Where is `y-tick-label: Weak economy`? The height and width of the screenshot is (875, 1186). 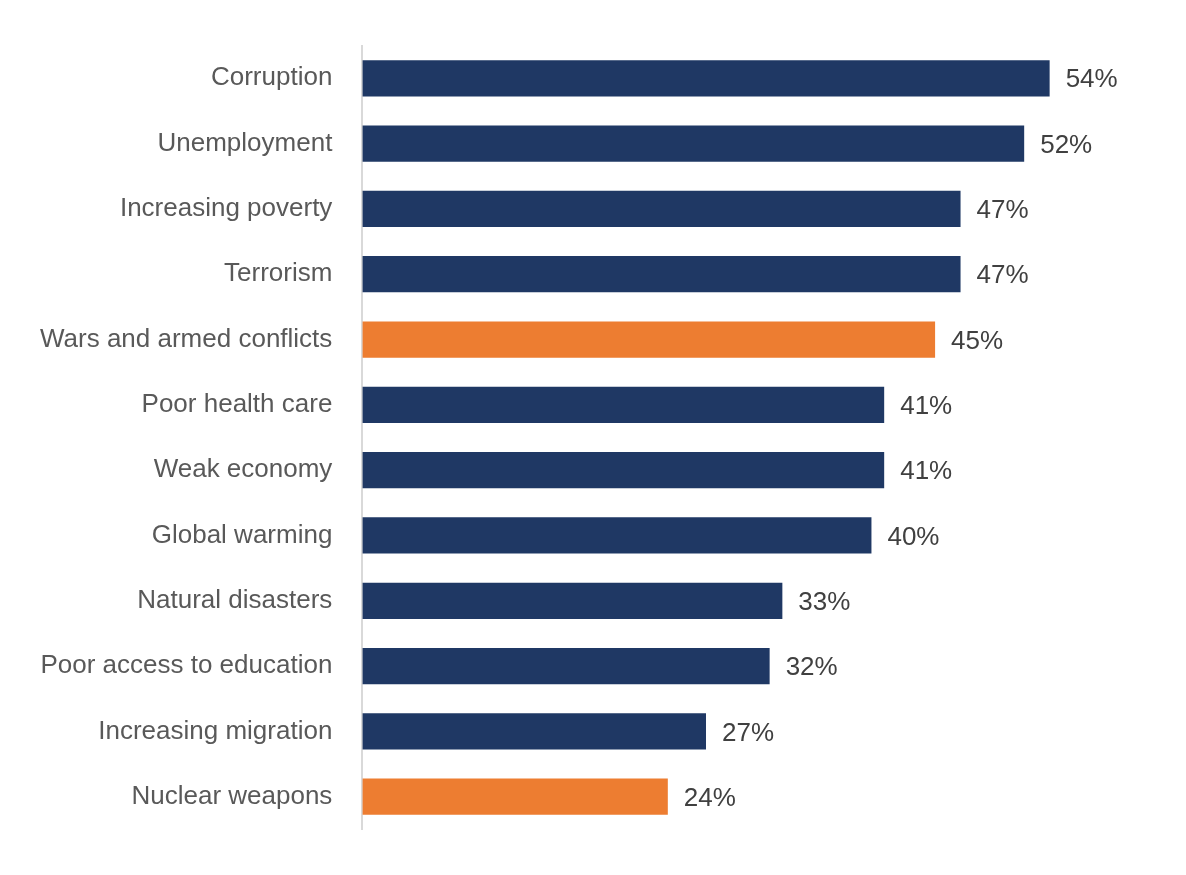 y-tick-label: Weak economy is located at coordinates (243, 468).